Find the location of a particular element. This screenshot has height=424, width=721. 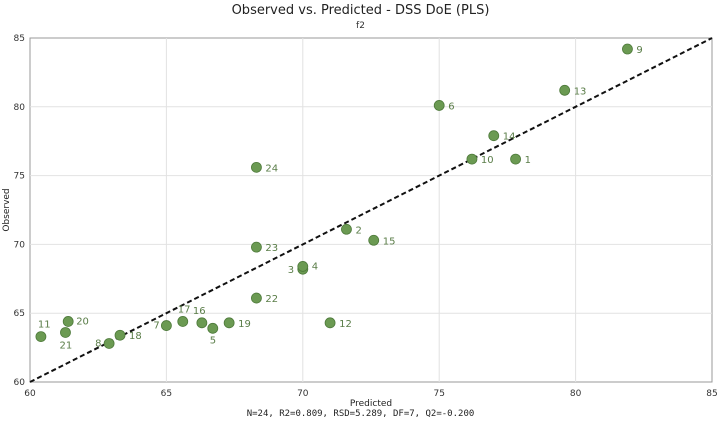

chart-title: Observed vs. Predicted - DSS DoE (PLS) is located at coordinates (360, 10).